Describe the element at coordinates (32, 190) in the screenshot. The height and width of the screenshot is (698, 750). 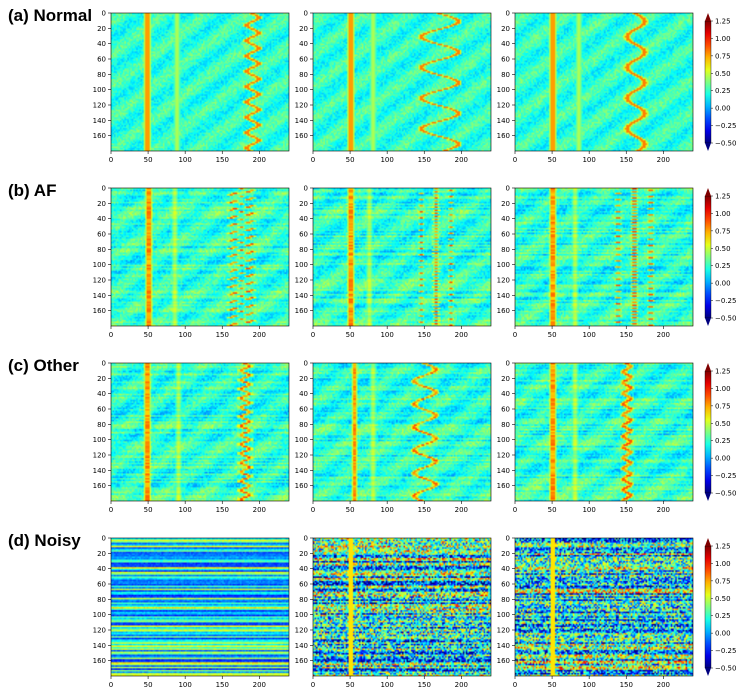
I see `row-label-af: (b) AF` at that location.